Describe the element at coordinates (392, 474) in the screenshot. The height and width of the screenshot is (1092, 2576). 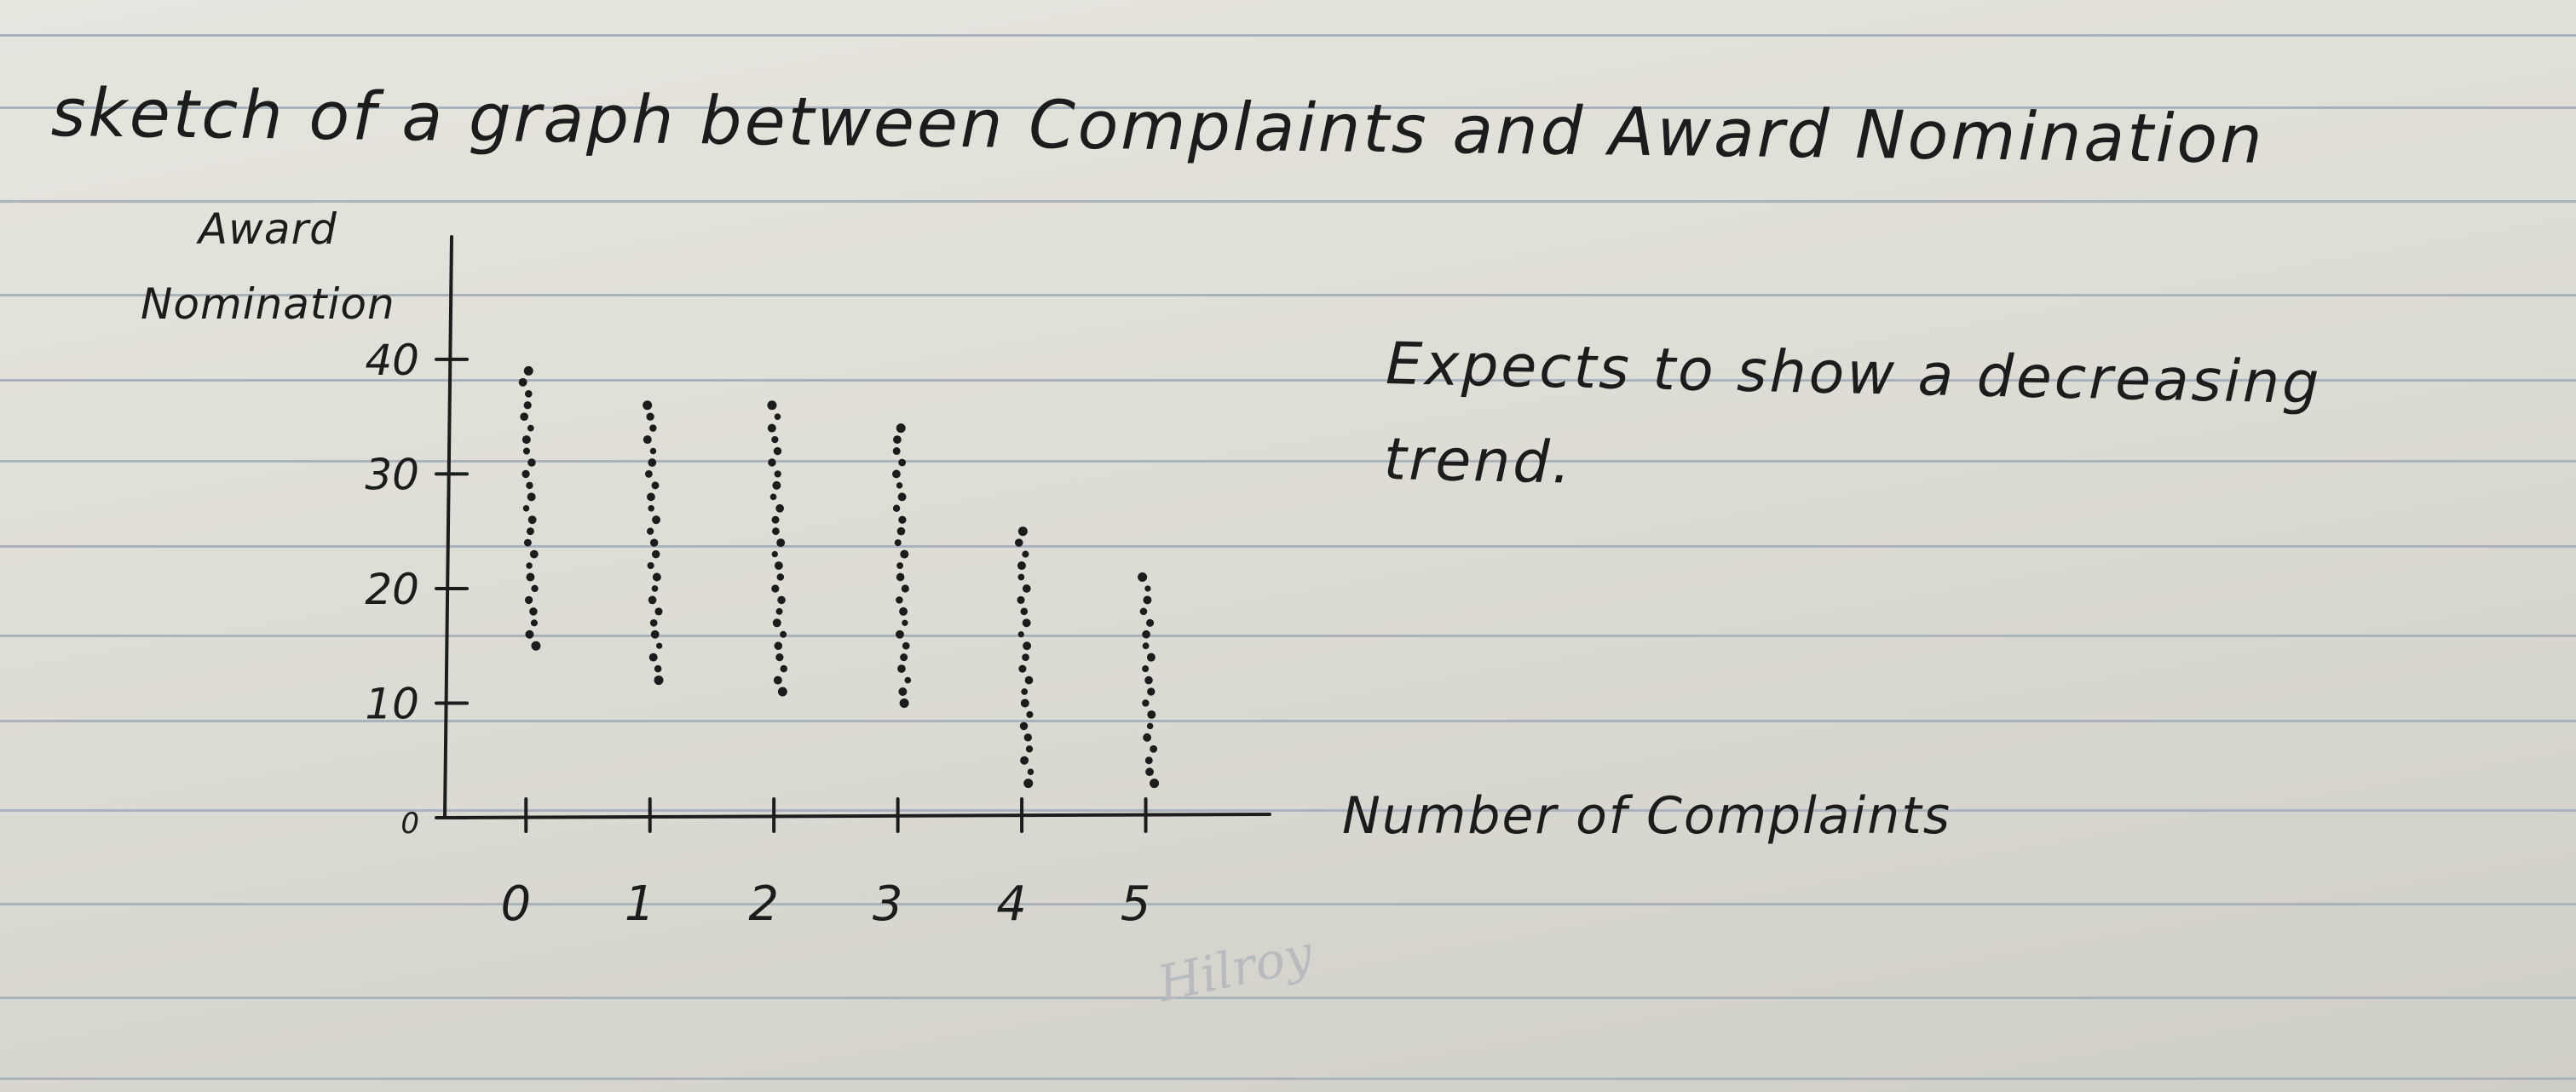
I see `y-tick-label: 30` at that location.